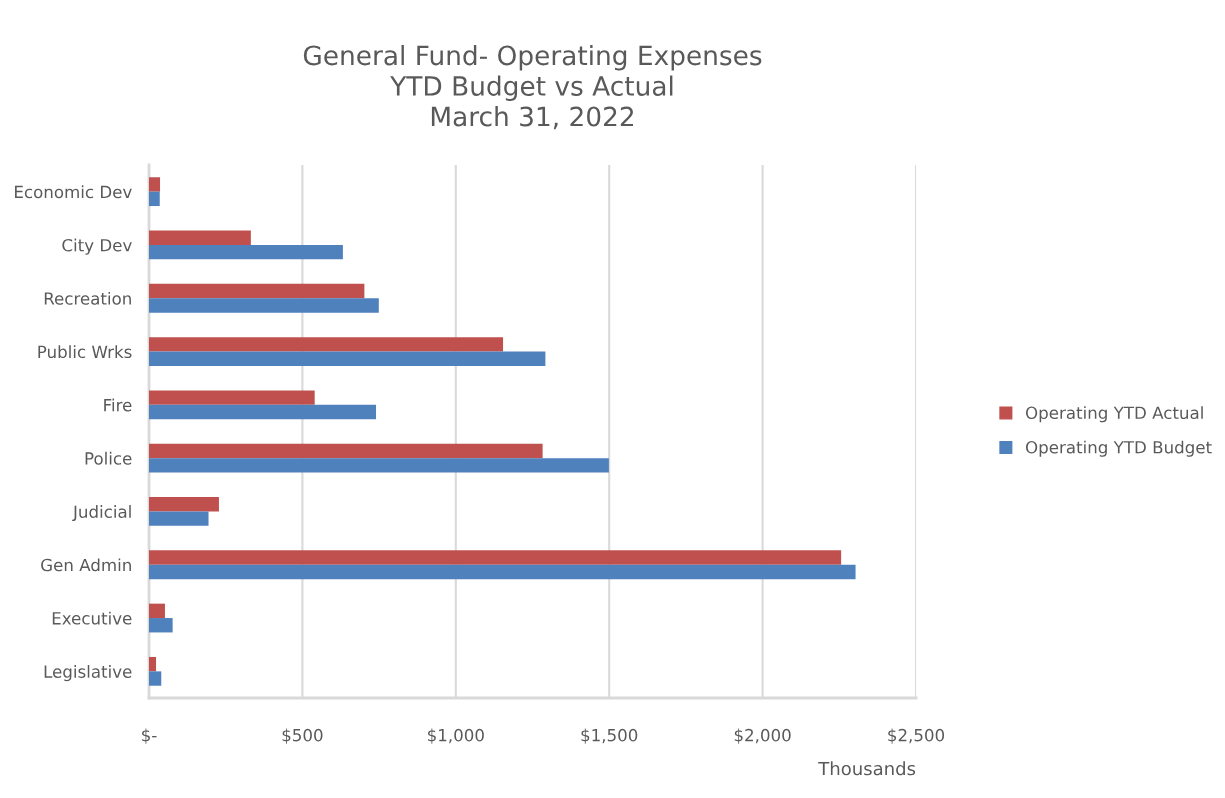 Image resolution: width=1225 pixels, height=798 pixels. I want to click on x-tick-label: $-, so click(149, 736).